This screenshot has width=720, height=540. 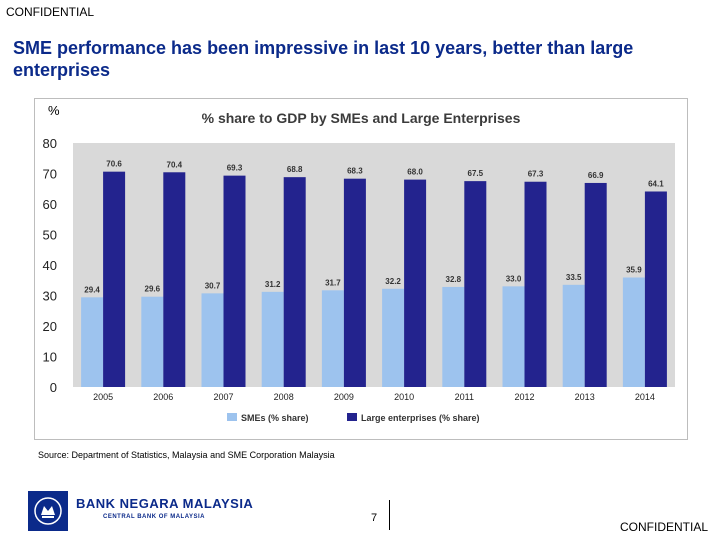 I want to click on y-tick-label: 40, so click(x=50, y=265).